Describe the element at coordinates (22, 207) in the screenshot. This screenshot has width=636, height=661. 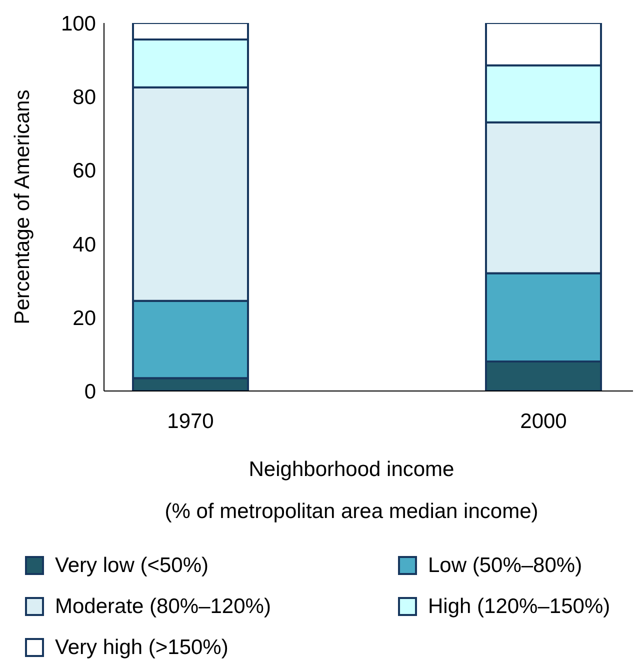
I see `y-axis-title: Percentage of Americans` at that location.